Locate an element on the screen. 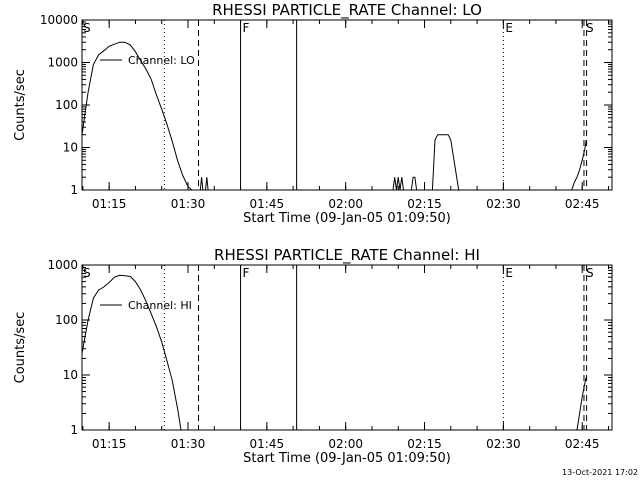 The height and width of the screenshot is (484, 640). legend-label: Channel: HI is located at coordinates (160, 305).